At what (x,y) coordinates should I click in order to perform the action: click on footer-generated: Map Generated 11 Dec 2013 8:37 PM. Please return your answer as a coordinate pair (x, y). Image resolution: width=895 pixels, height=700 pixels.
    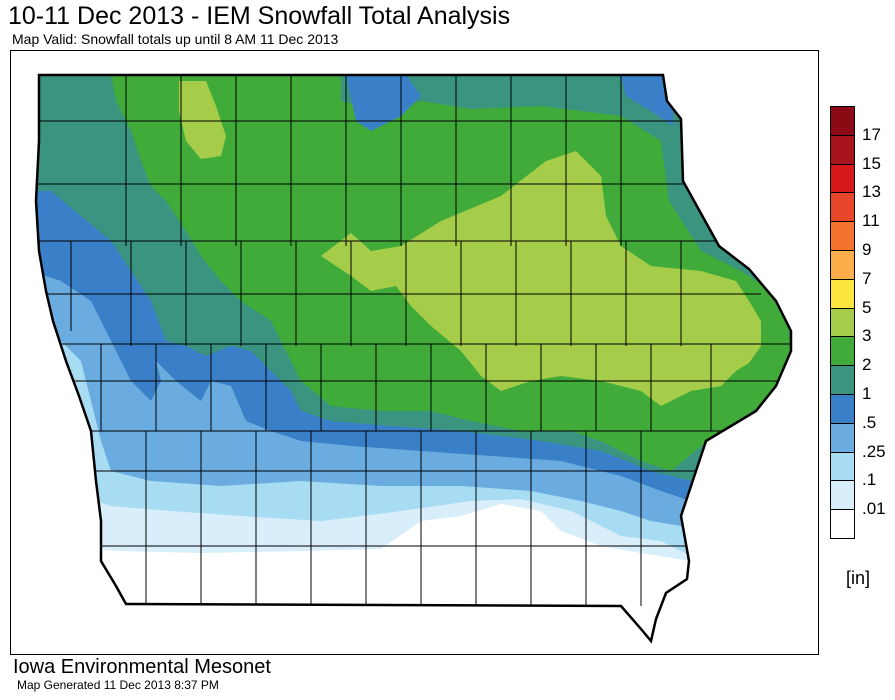
    Looking at the image, I should click on (118, 685).